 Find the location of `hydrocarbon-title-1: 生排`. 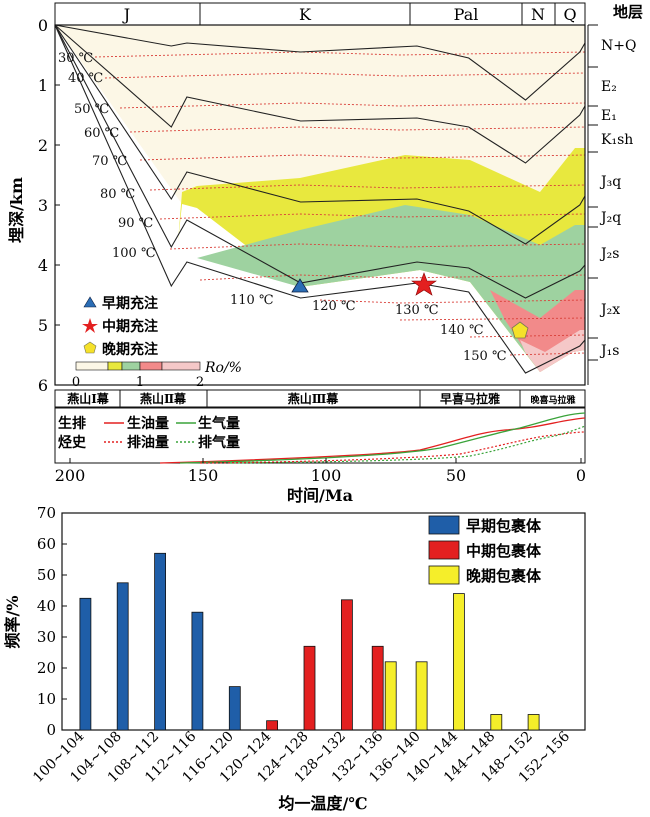

hydrocarbon-title-1: 生排 is located at coordinates (72, 423).